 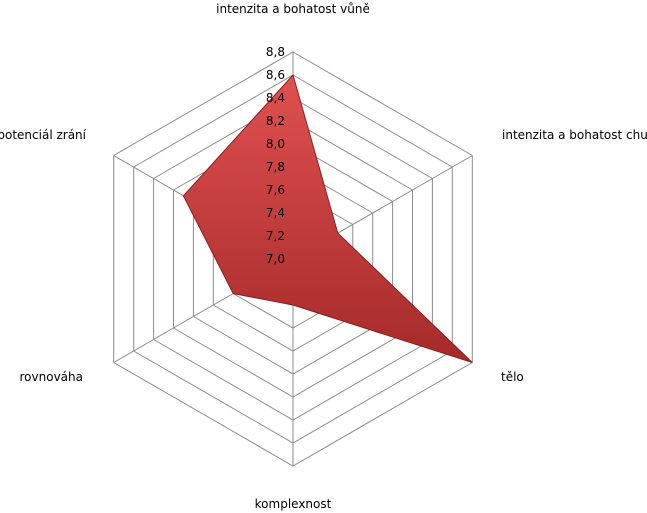 What do you see at coordinates (275, 144) in the screenshot?
I see `tick-label: 8,0` at bounding box center [275, 144].